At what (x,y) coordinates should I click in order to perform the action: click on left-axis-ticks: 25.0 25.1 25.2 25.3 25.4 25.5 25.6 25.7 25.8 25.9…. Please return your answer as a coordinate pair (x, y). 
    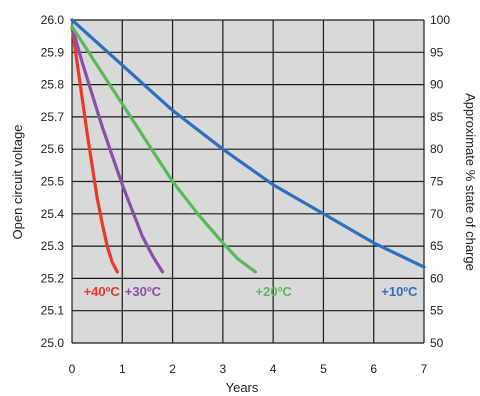
    Looking at the image, I should click on (53, 181).